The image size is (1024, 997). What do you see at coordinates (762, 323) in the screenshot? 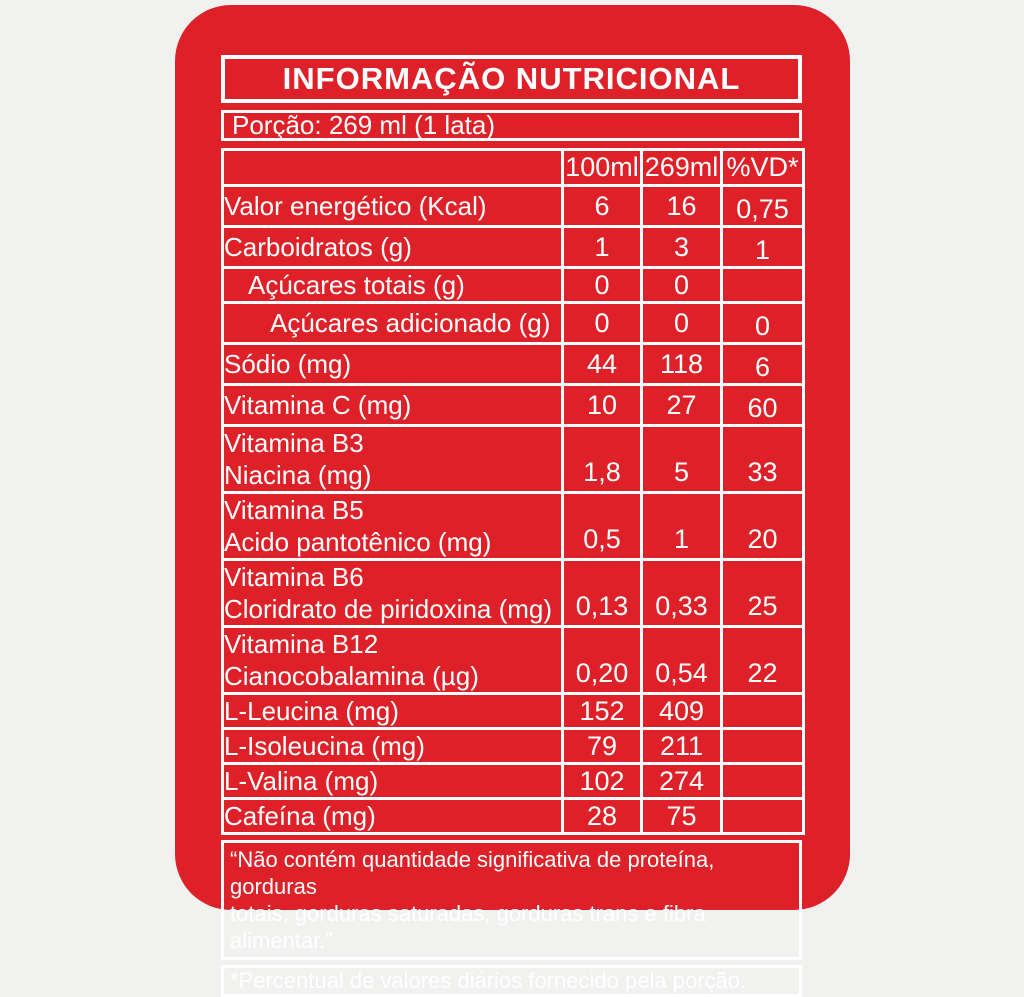
I see `value-vd: 0` at bounding box center [762, 323].